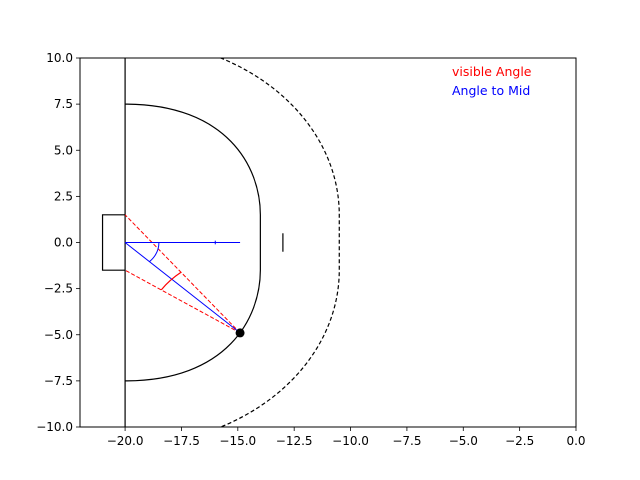 The image size is (640, 480). What do you see at coordinates (575, 441) in the screenshot?
I see `x-tick-label: 0.0` at bounding box center [575, 441].